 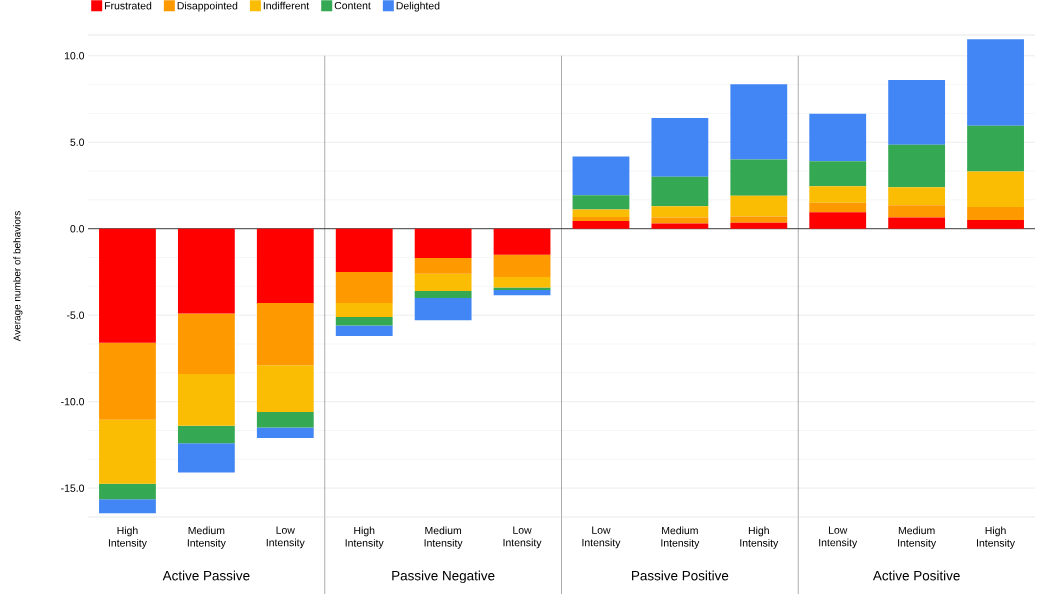 What do you see at coordinates (443, 577) in the screenshot?
I see `text: Passive Negative` at bounding box center [443, 577].